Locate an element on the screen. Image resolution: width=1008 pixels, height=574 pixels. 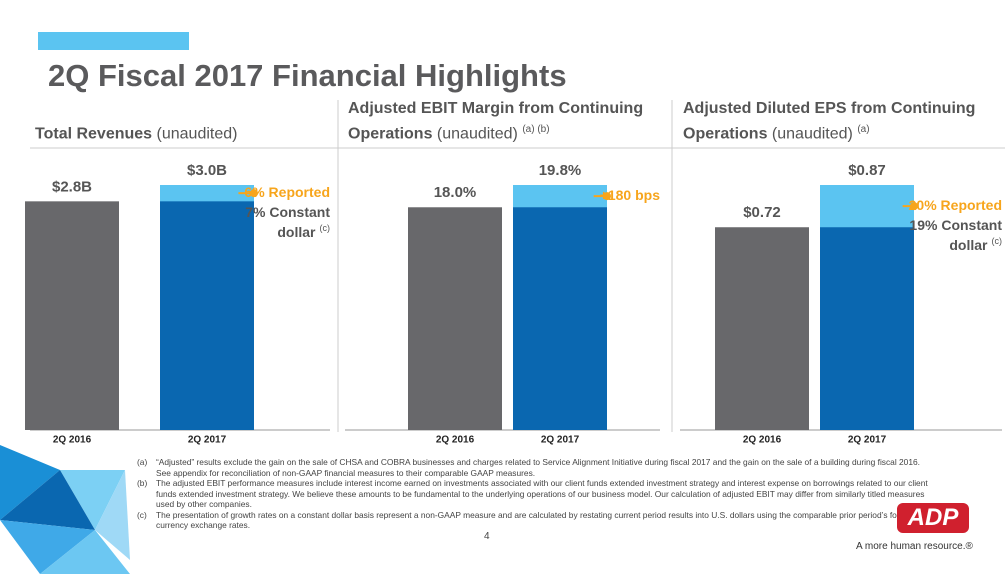
callout: +180 bps is located at coordinates (630, 195).